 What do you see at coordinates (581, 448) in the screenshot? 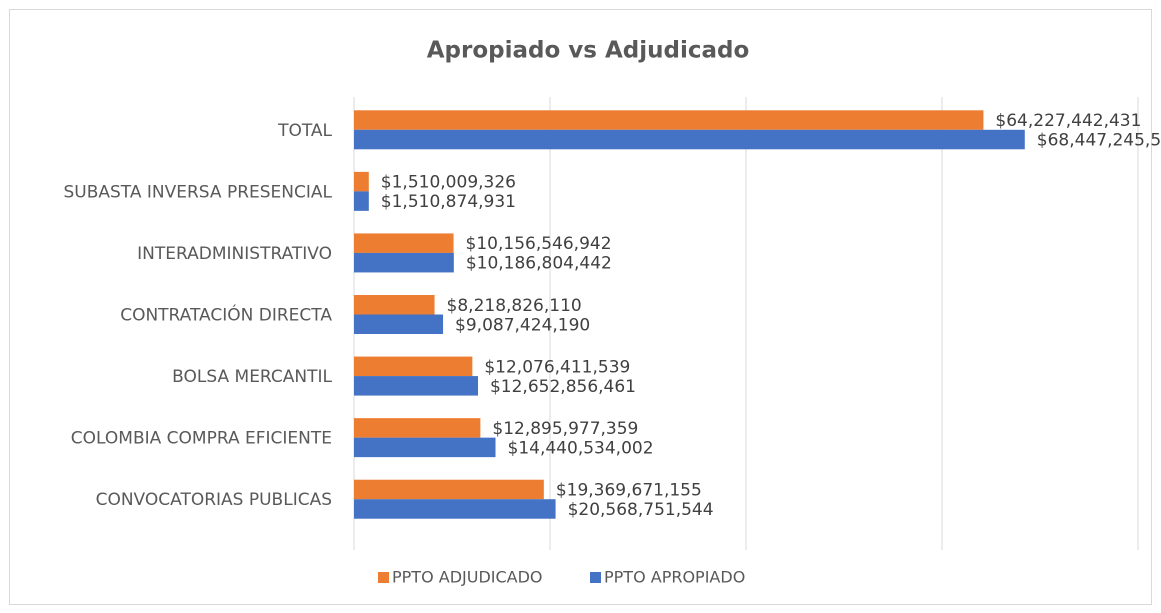
I see `data-label: $14,440,534,002` at bounding box center [581, 448].